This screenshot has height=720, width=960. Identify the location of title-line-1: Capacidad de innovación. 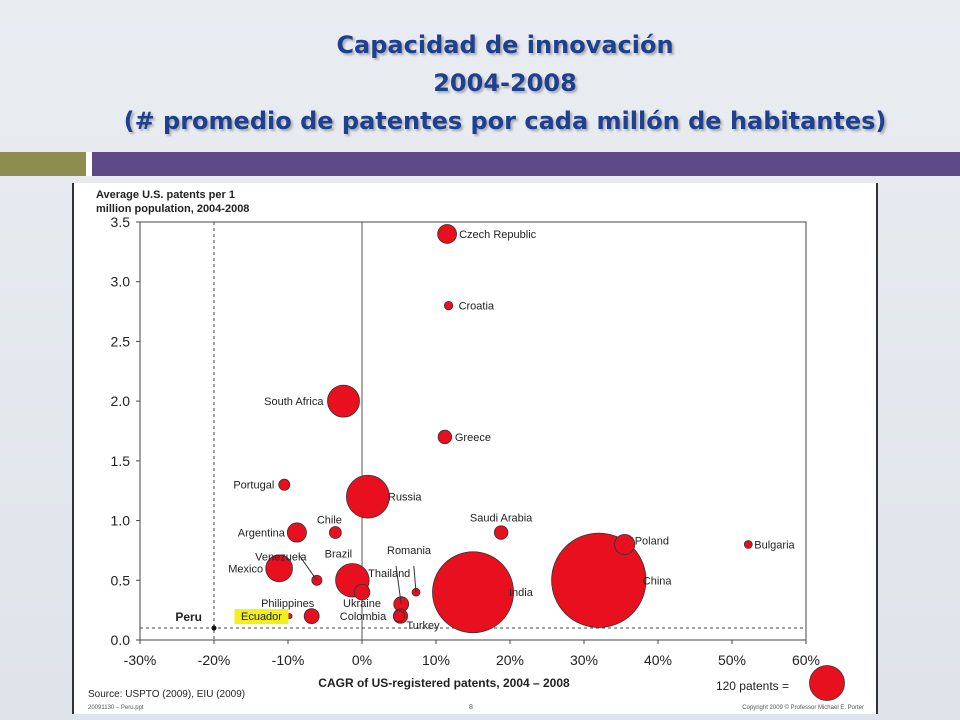
(505, 45).